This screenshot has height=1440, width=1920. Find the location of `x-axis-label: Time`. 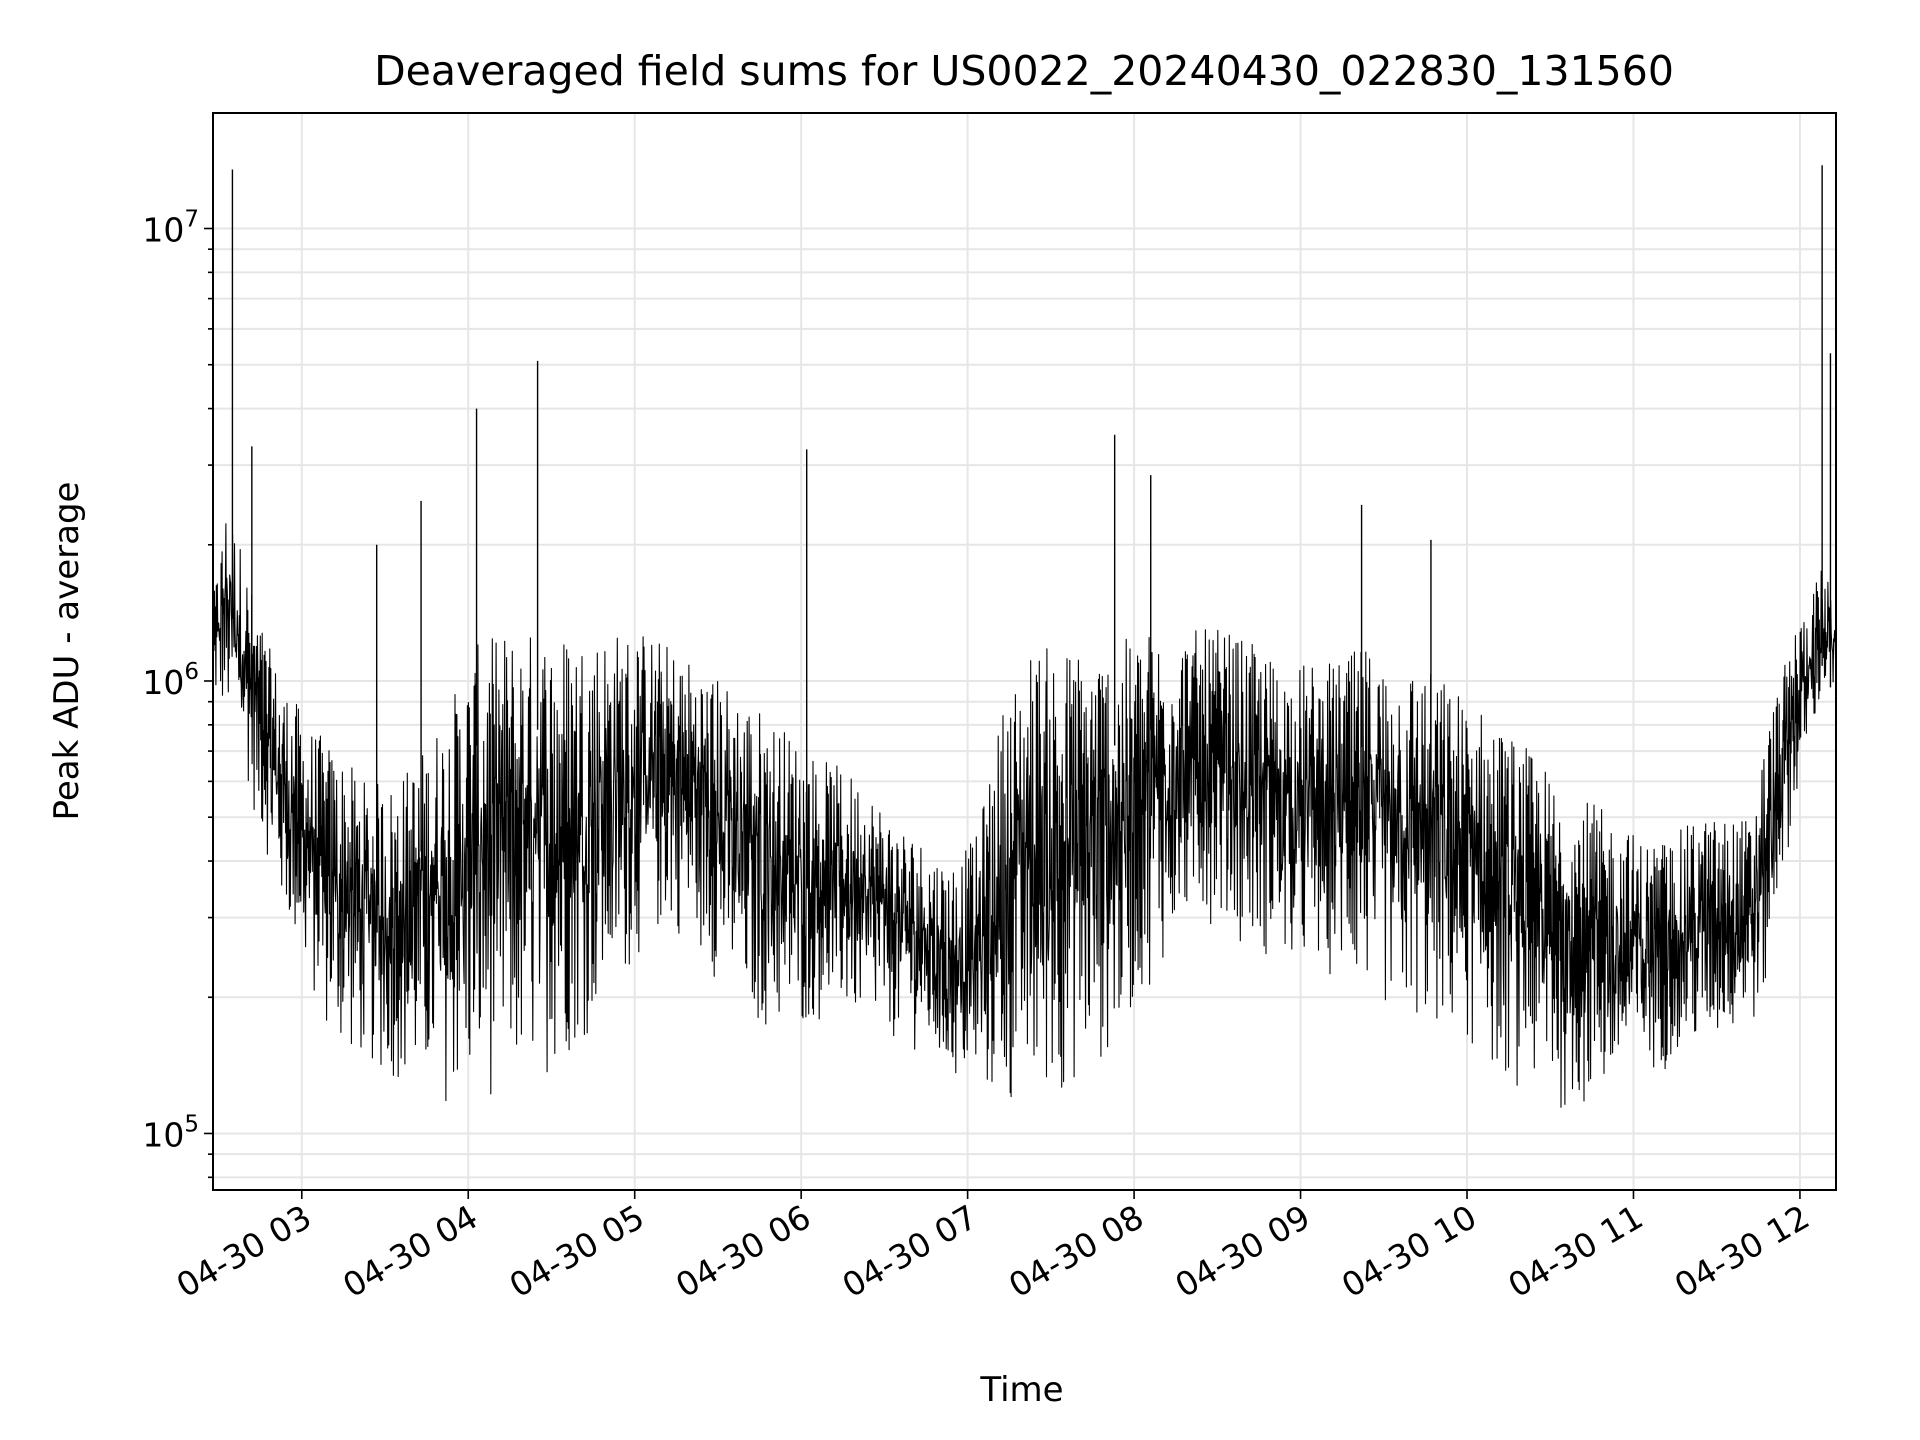

x-axis-label: Time is located at coordinates (1021, 1390).